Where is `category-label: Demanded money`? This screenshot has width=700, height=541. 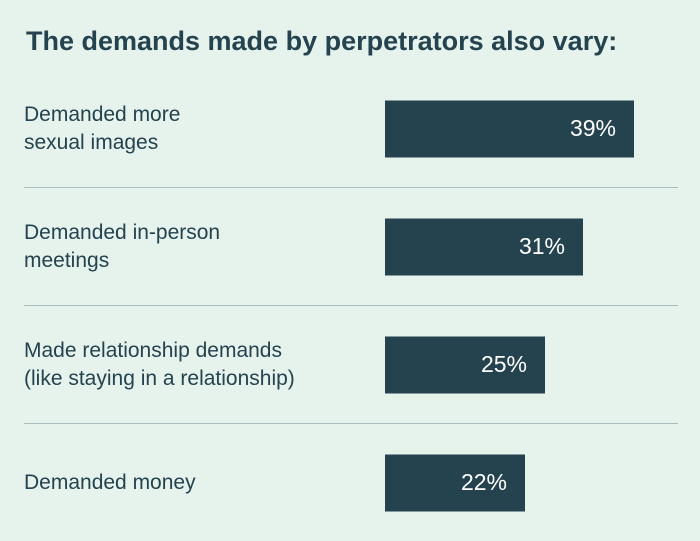
category-label: Demanded money is located at coordinates (110, 482).